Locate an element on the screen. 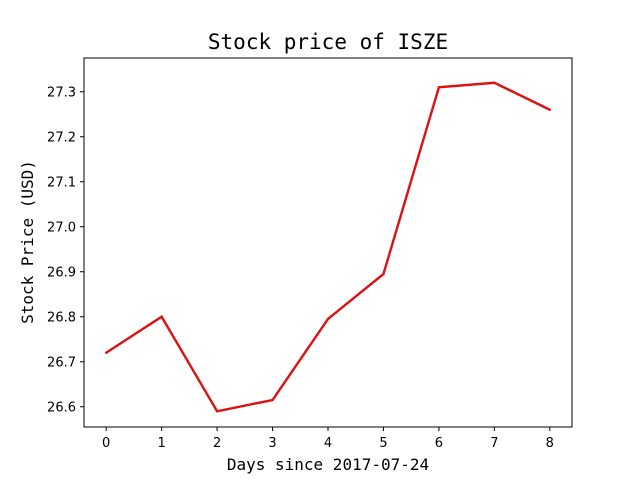  y-tick-label: 26.7 is located at coordinates (61, 362).